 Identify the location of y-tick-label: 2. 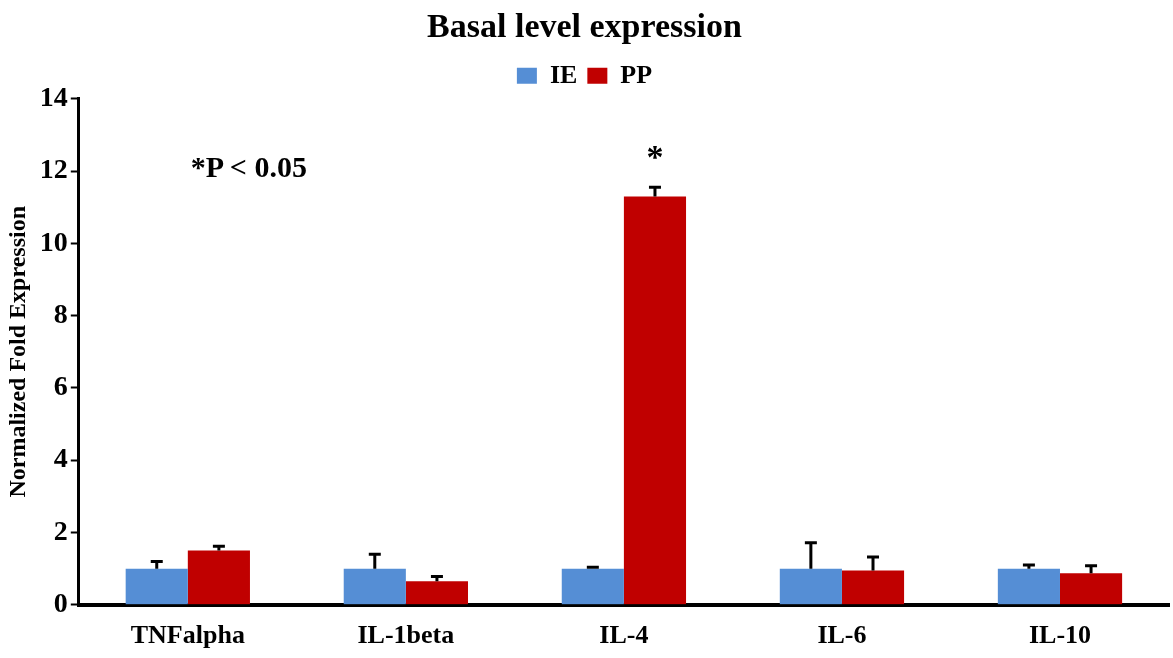
(60, 530).